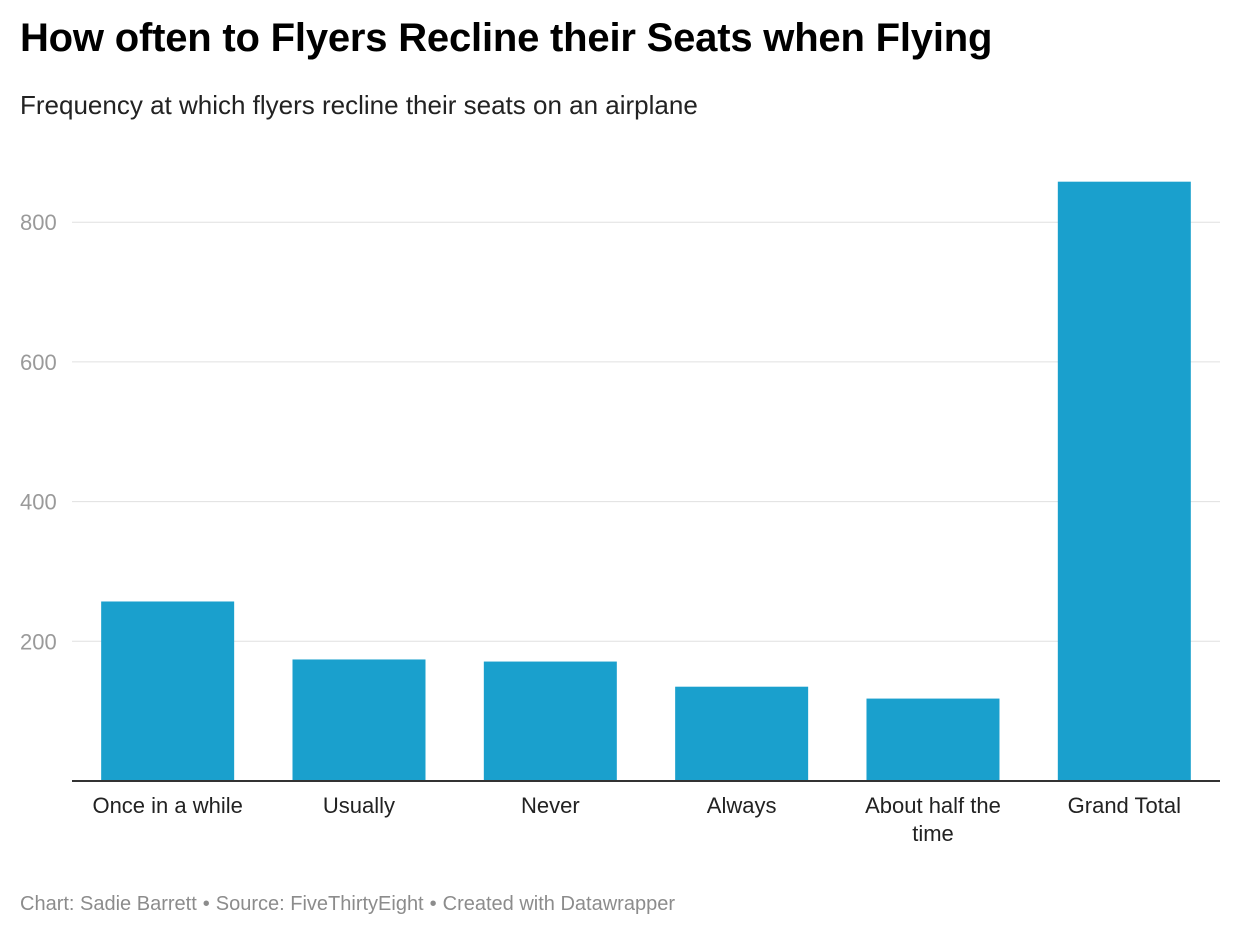 Image resolution: width=1240 pixels, height=940 pixels. I want to click on x-category-label: Once in a while, so click(167, 805).